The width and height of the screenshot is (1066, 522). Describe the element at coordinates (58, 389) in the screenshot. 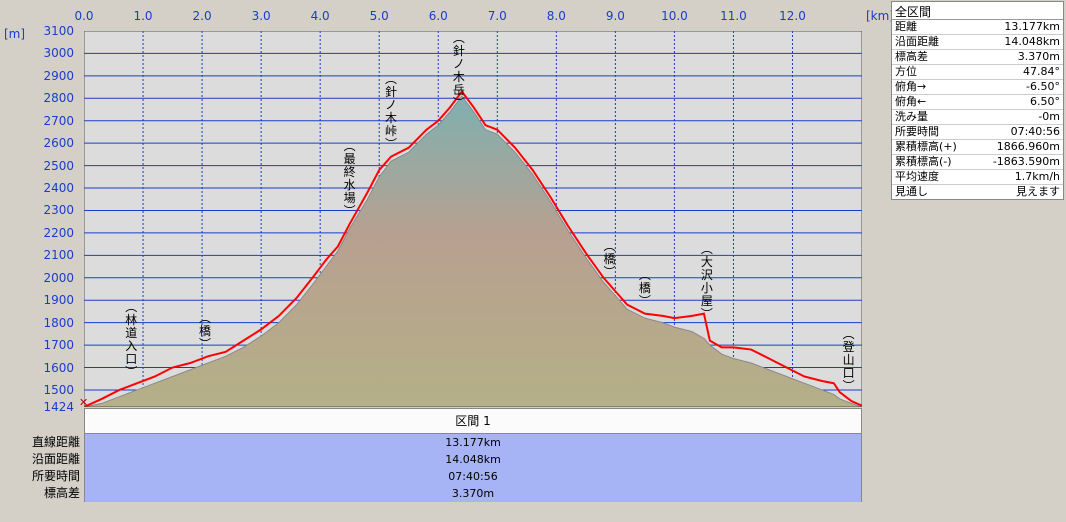

I see `y-tick-label: 1500` at that location.